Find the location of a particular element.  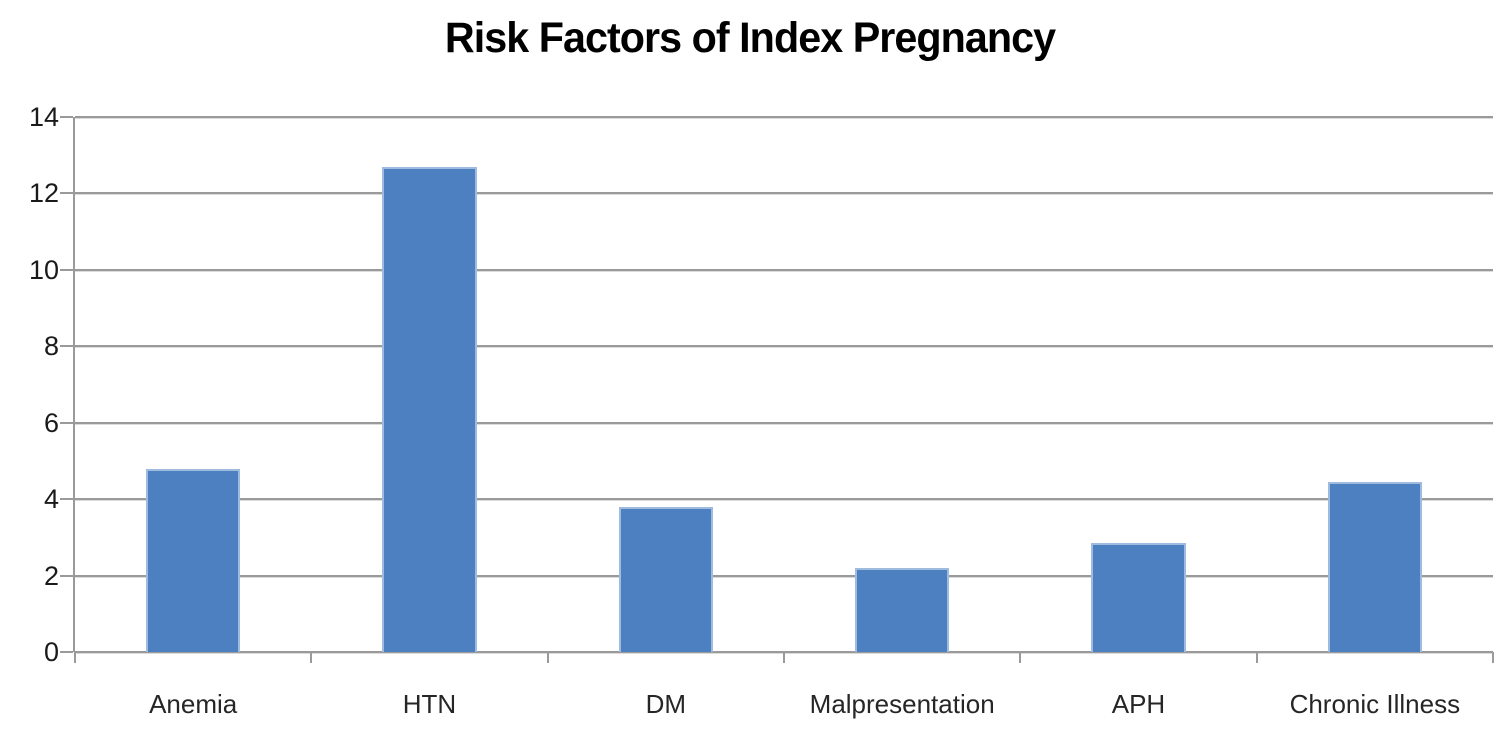

bar-anemia is located at coordinates (193, 560).